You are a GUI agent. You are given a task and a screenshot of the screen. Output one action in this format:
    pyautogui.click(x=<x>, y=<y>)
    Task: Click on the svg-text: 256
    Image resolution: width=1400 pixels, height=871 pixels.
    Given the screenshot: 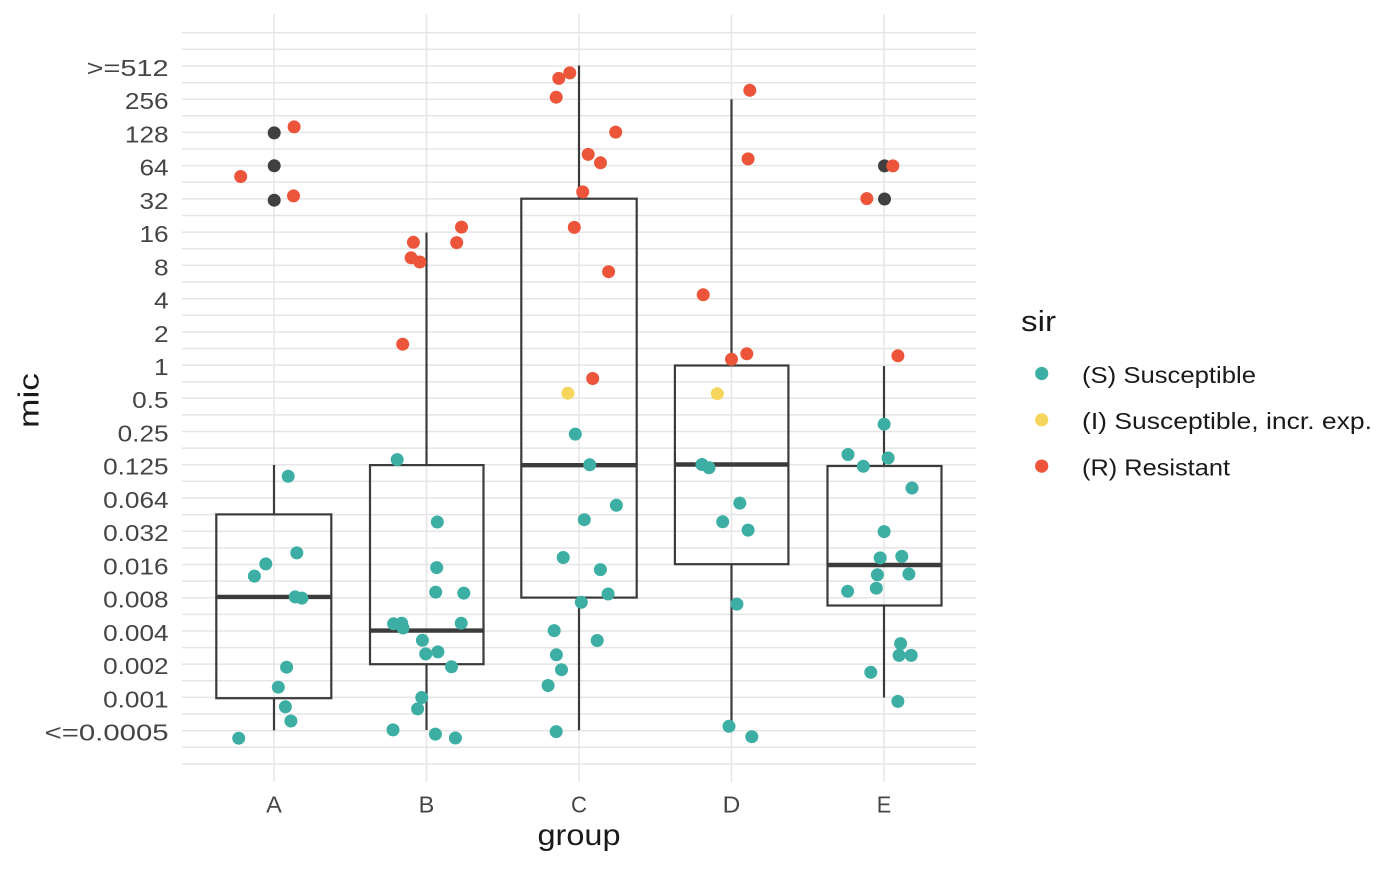 What is the action you would take?
    pyautogui.click(x=147, y=101)
    